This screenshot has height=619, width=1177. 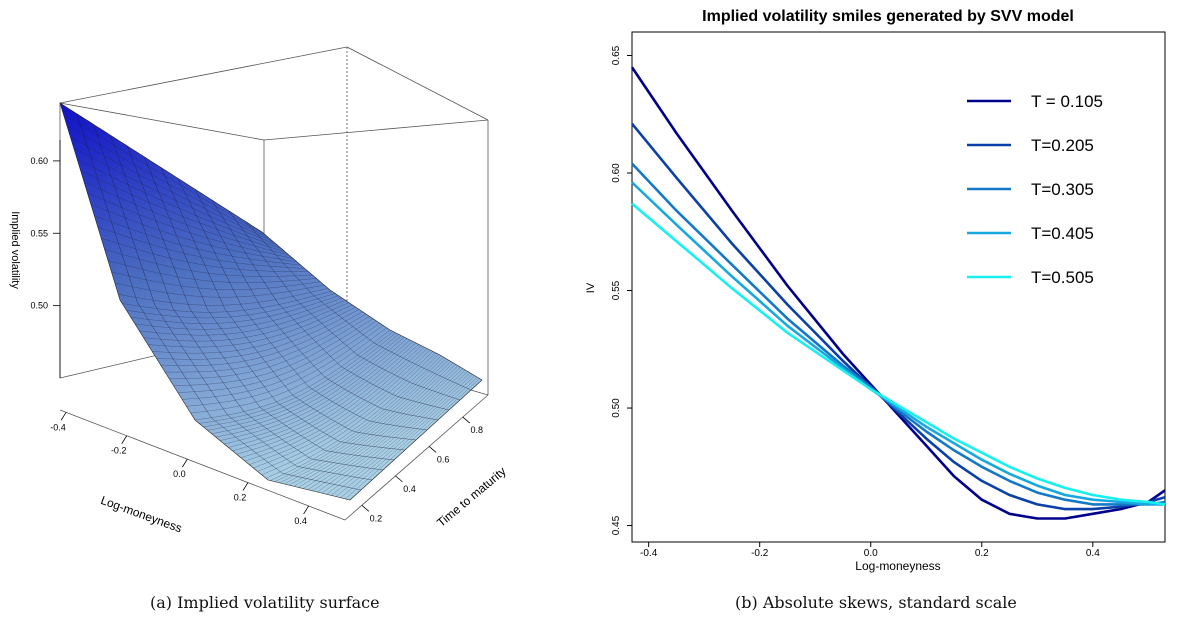 I want to click on y-tick-label: 0.50, so click(x=616, y=408).